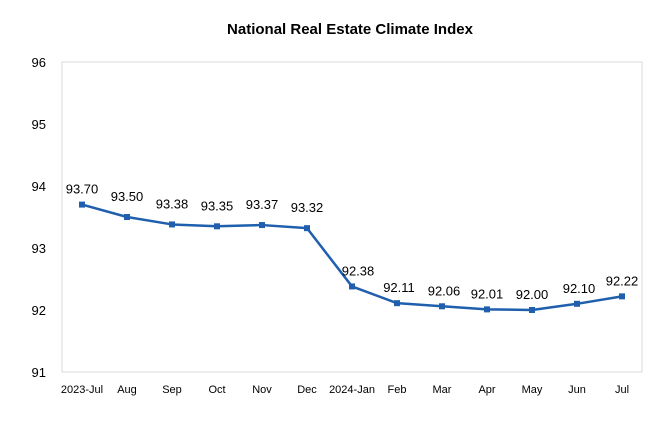  Describe the element at coordinates (622, 280) in the screenshot. I see `data-label: 92.22` at that location.